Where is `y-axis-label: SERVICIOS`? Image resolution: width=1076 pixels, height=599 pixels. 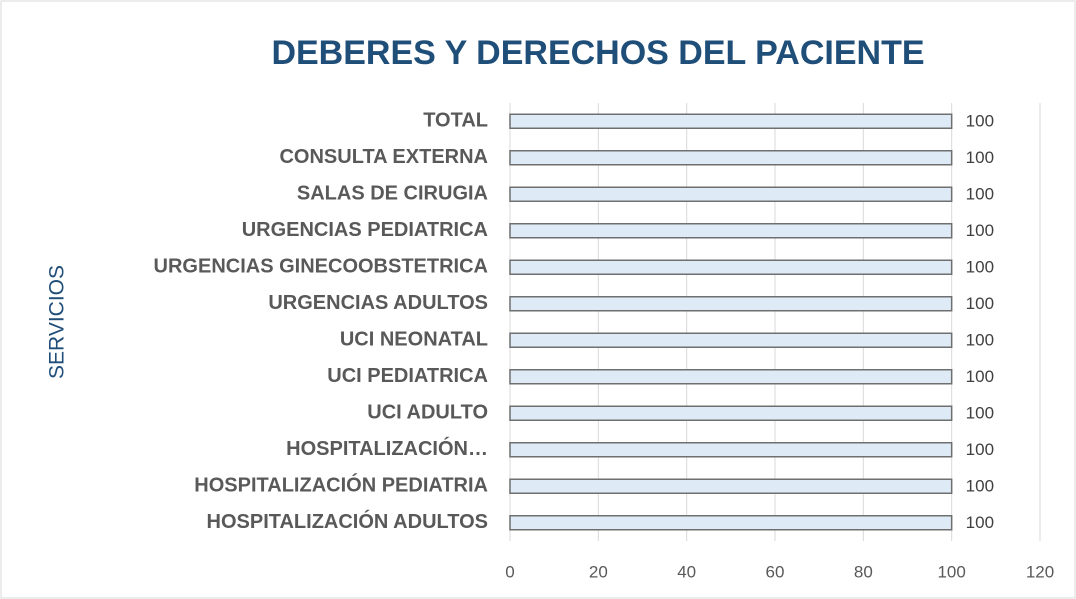
y-axis-label: SERVICIOS is located at coordinates (57, 322).